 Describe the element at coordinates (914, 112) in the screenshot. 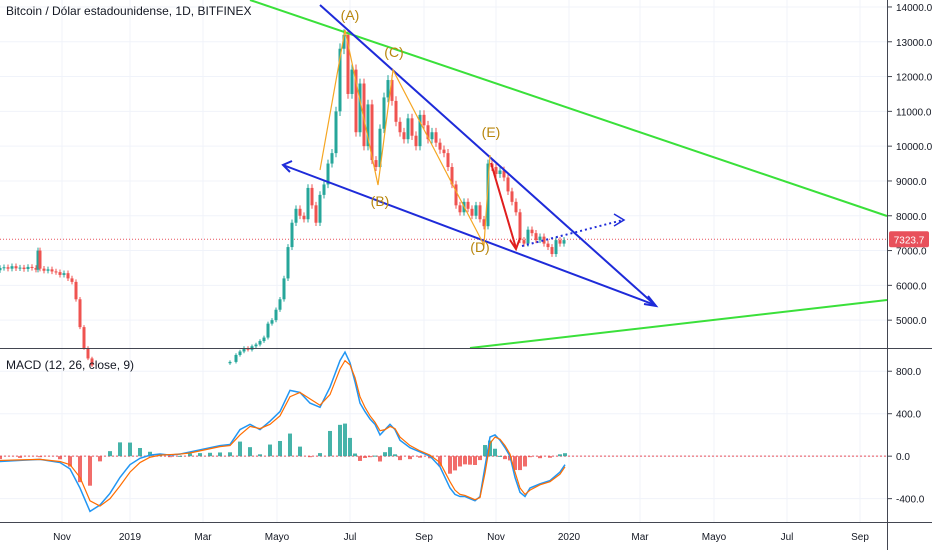

I see `price-tick-label: 11000.0` at that location.